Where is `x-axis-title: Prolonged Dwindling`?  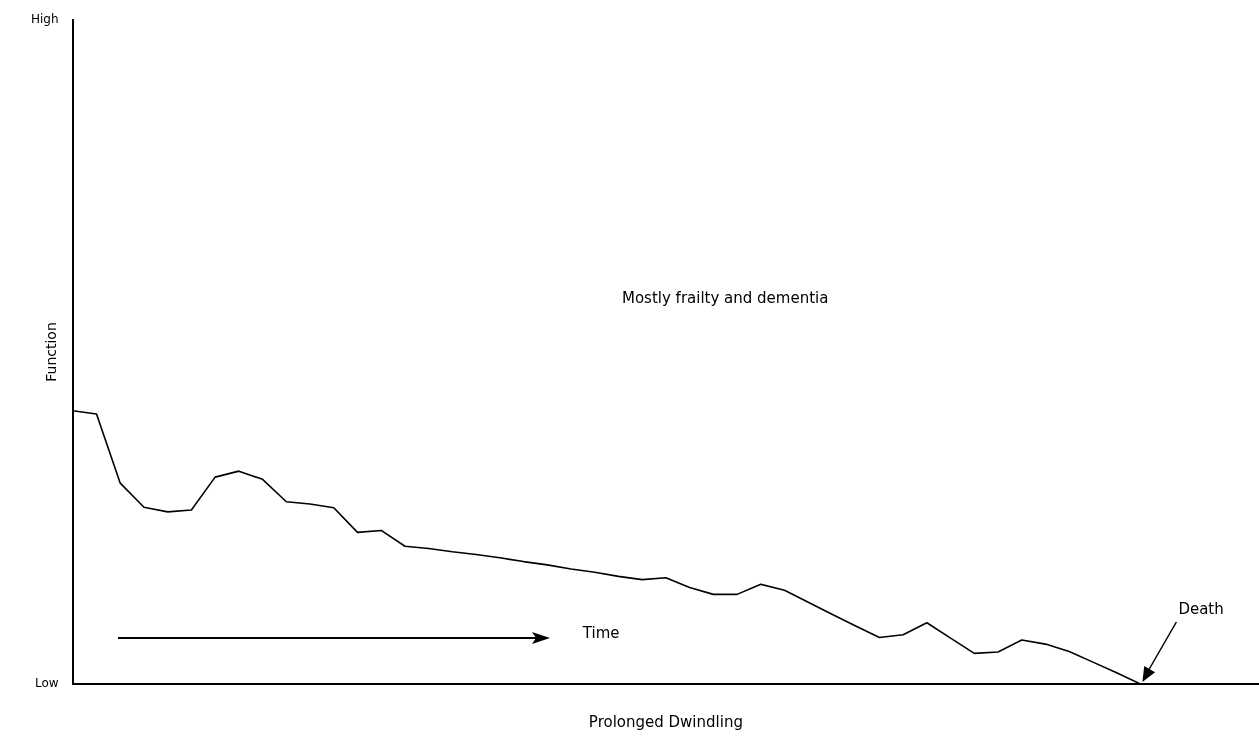
x-axis-title: Prolonged Dwindling is located at coordinates (665, 721).